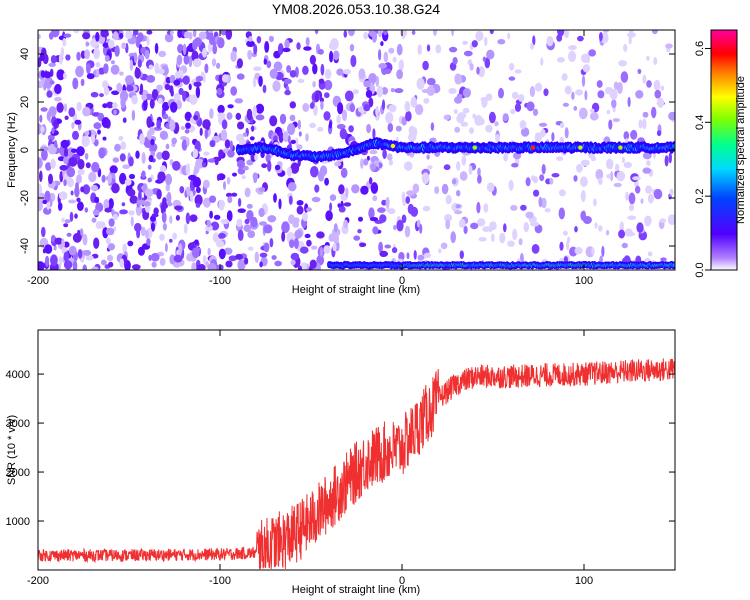 The width and height of the screenshot is (750, 600). Describe the element at coordinates (18, 522) in the screenshot. I see `y-tick-label: 1000` at that location.